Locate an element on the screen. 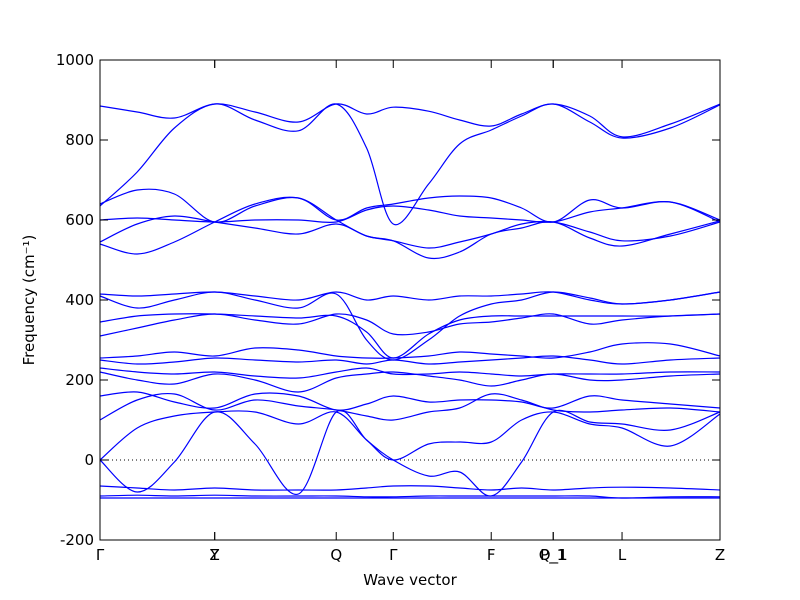  y-tick-label: 200 is located at coordinates (79, 380).